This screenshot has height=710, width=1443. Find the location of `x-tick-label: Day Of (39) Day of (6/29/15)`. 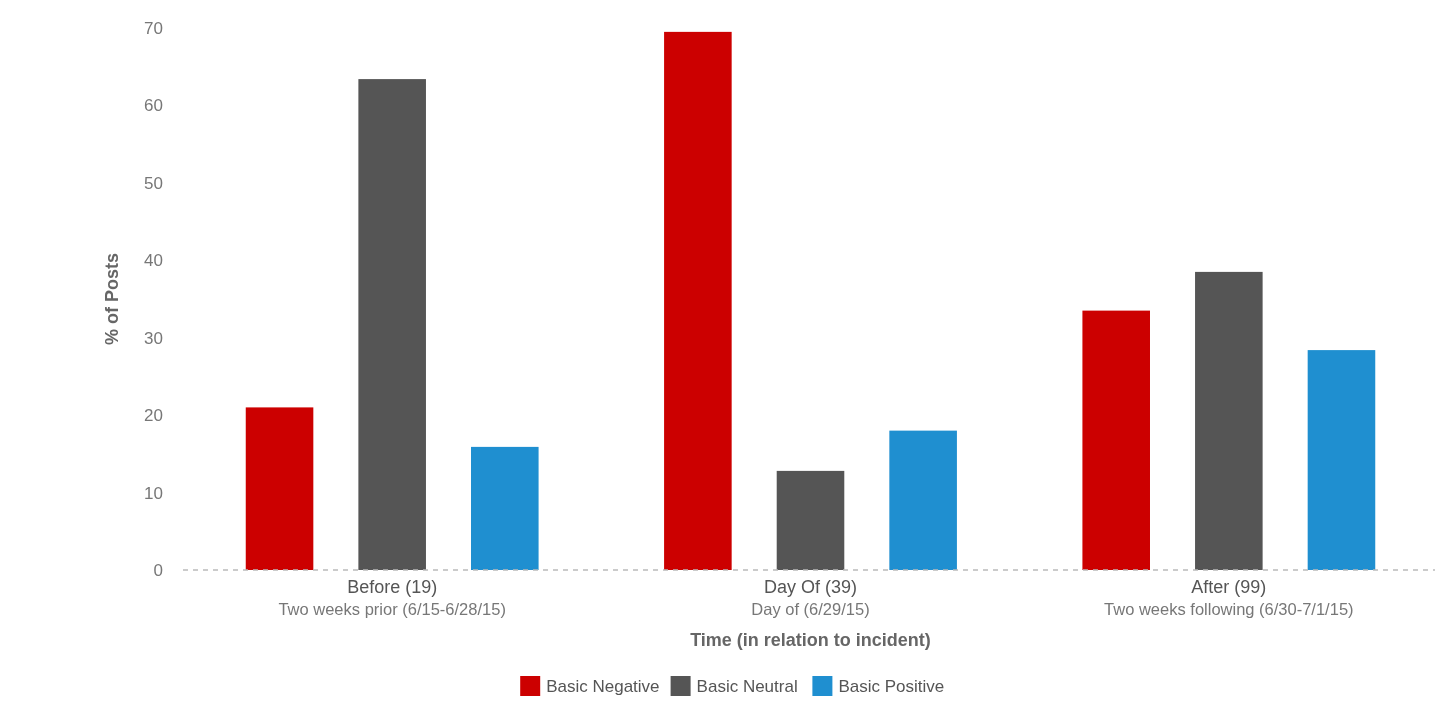

x-tick-label: Day Of (39) Day of (6/29/15) is located at coordinates (810, 597).